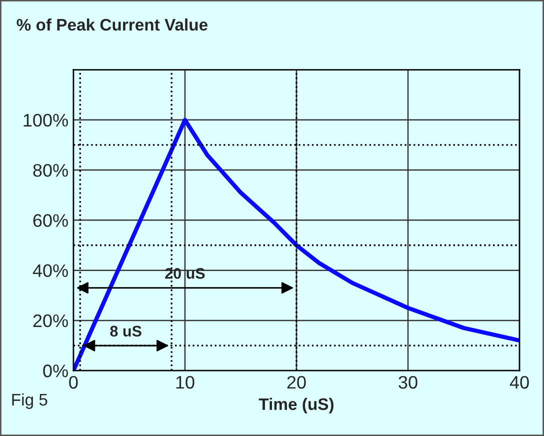  I want to click on x-tick-label: 10, so click(185, 382).